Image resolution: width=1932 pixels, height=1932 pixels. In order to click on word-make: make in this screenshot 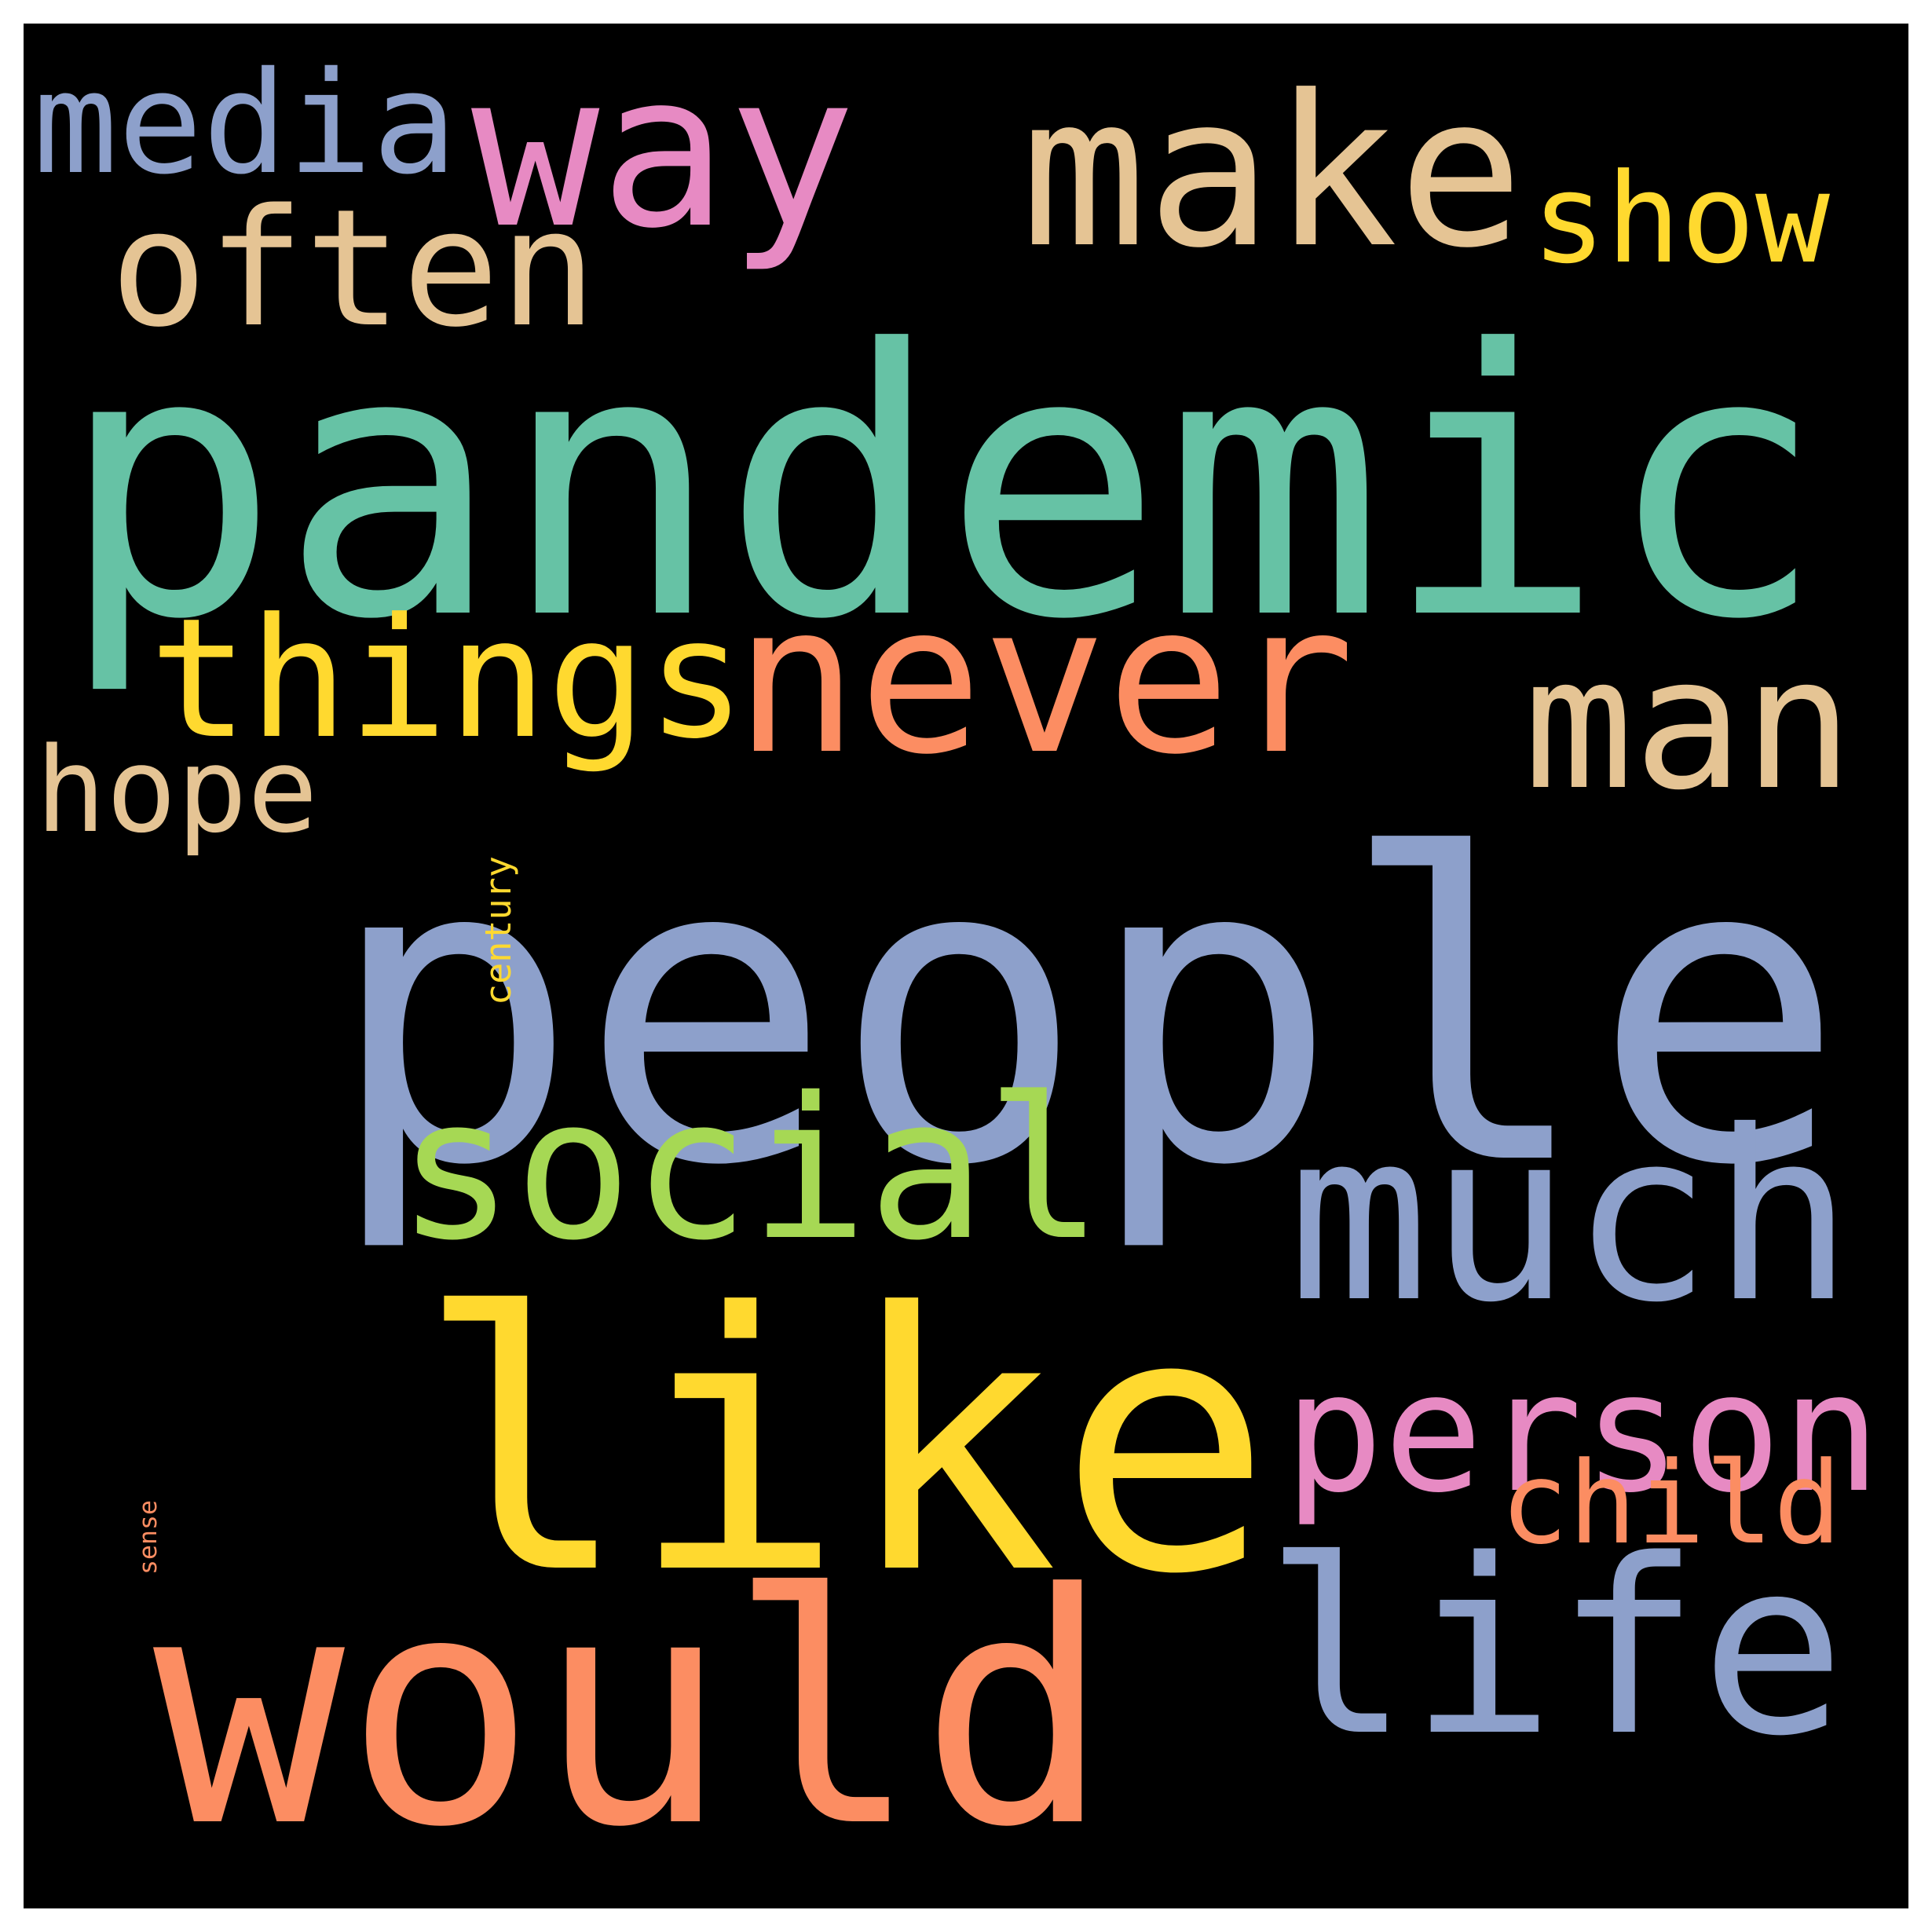, I will do `click(1273, 173)`.